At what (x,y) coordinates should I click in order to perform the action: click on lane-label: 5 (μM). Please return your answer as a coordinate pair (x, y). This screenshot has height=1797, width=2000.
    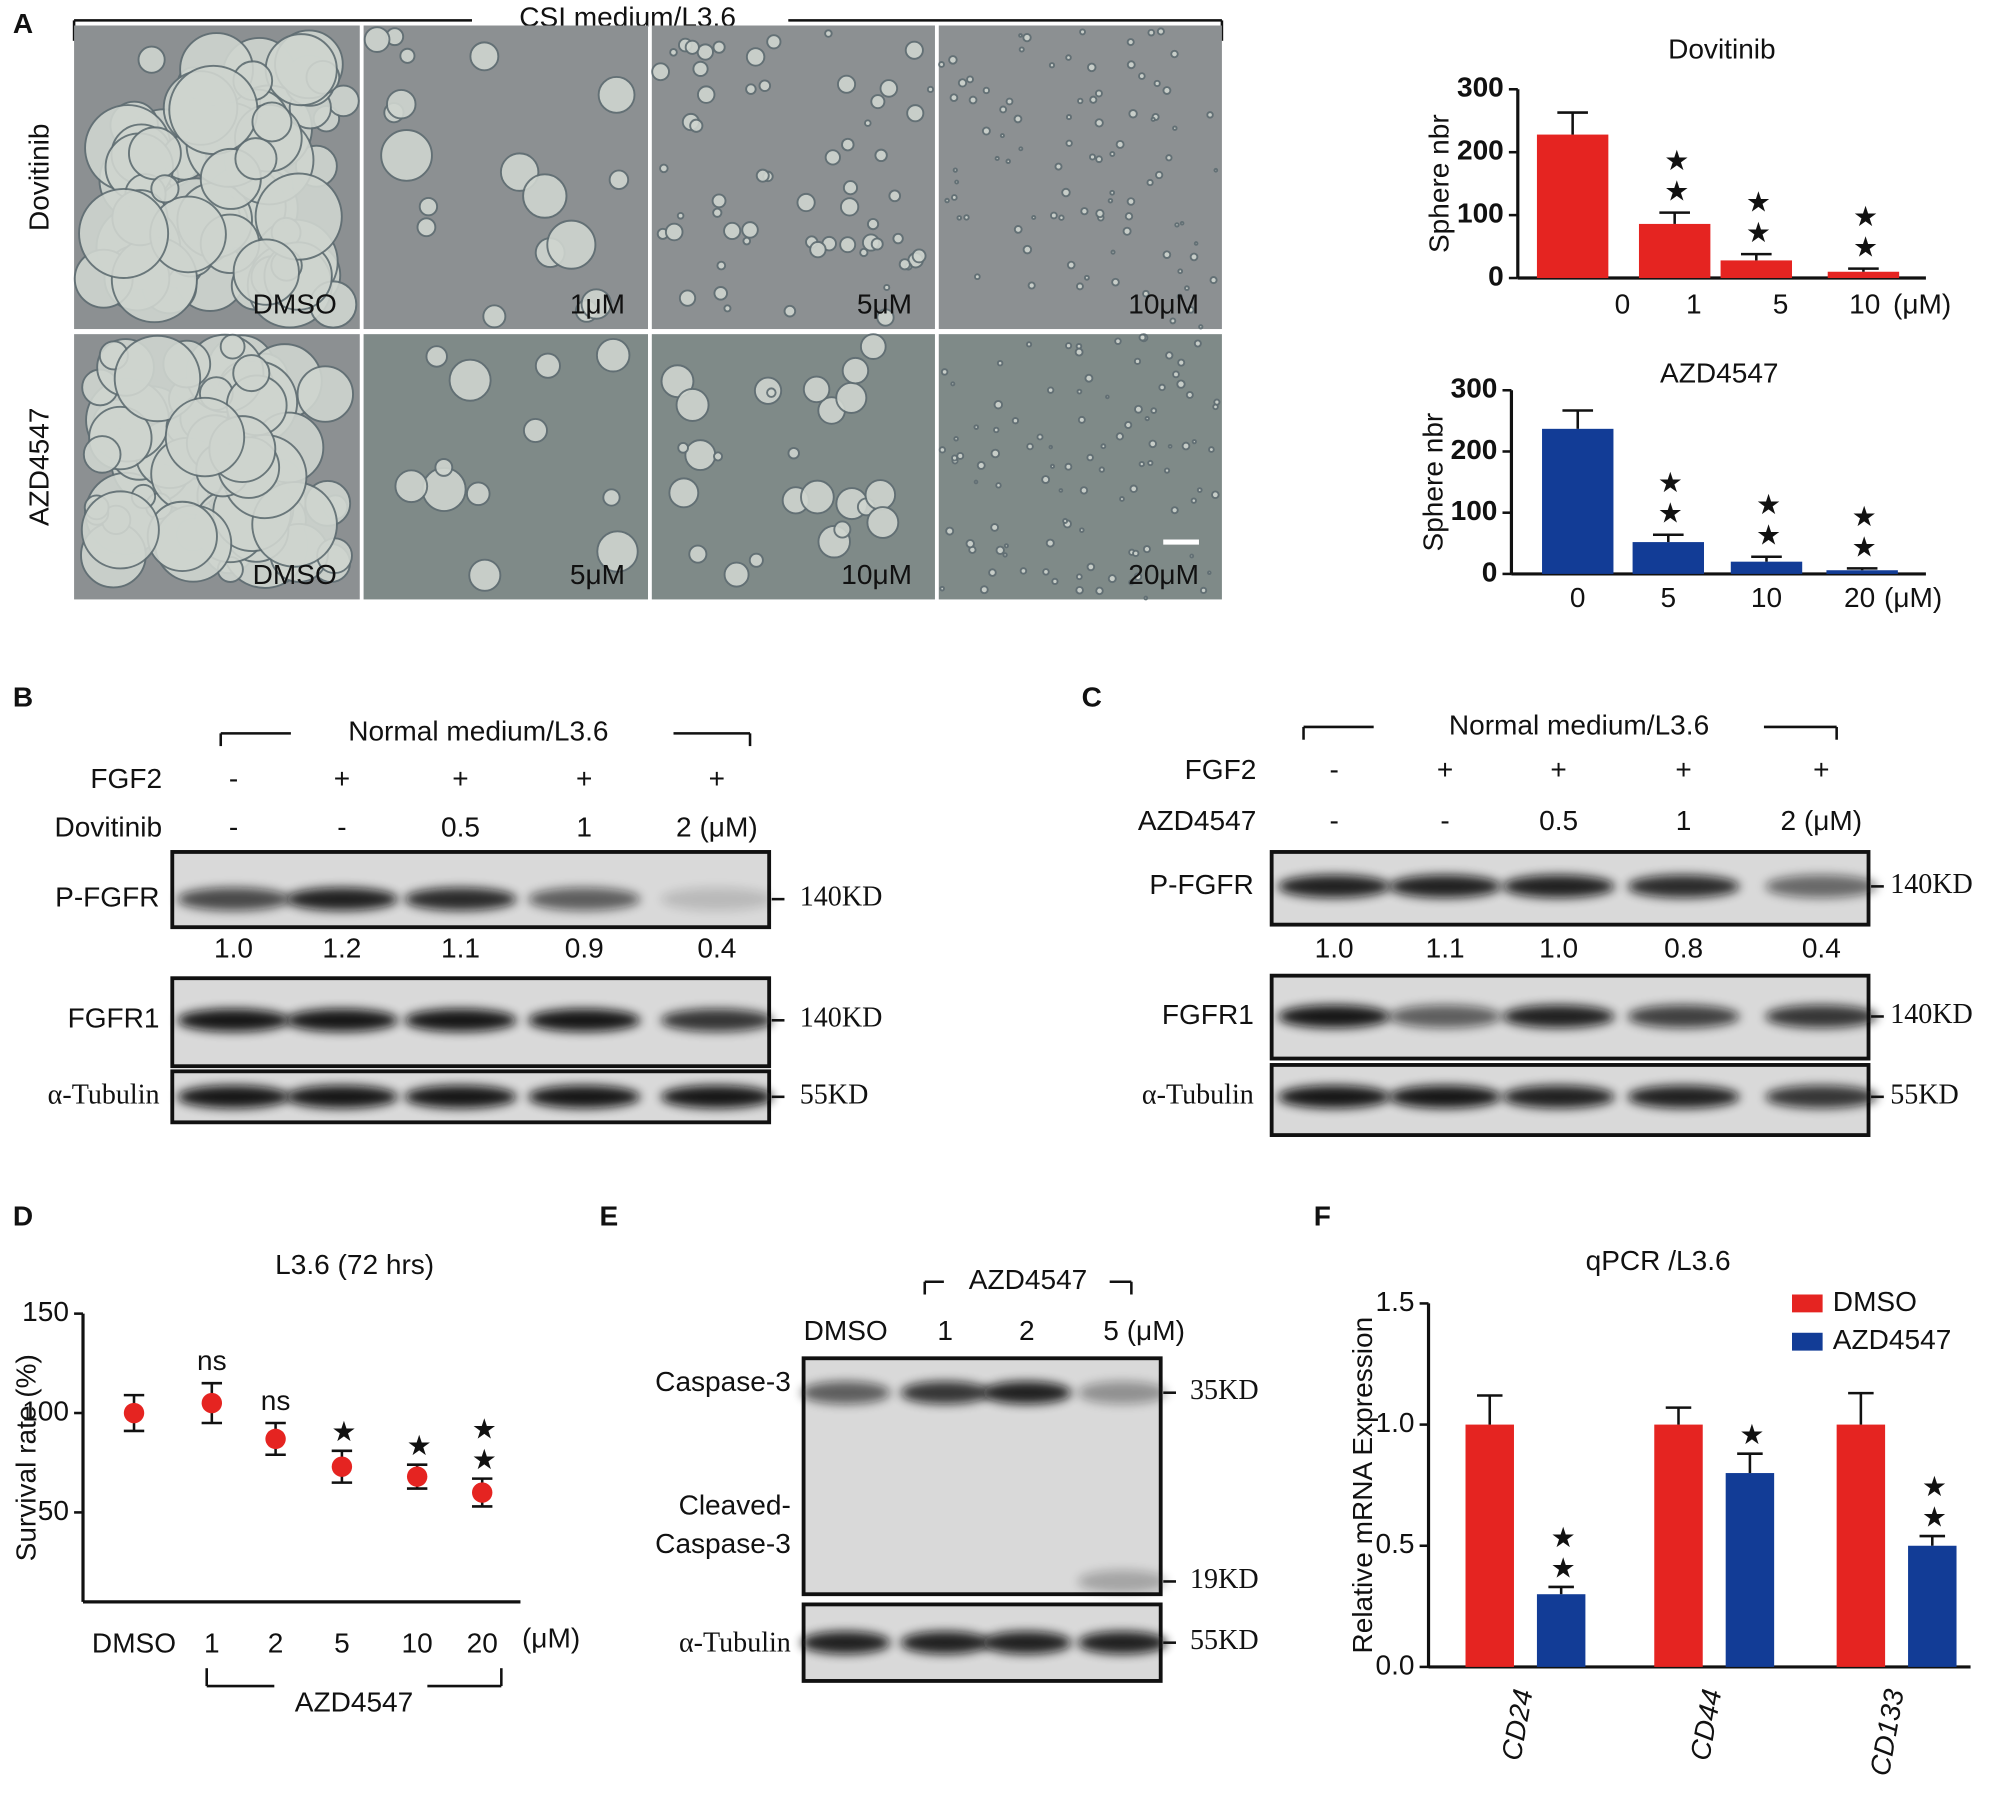
    Looking at the image, I should click on (1144, 1330).